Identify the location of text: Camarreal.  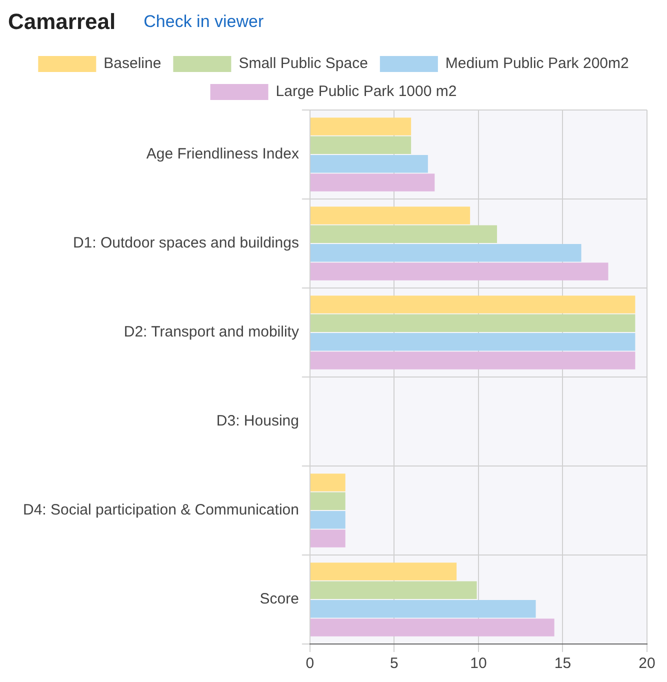
(62, 22).